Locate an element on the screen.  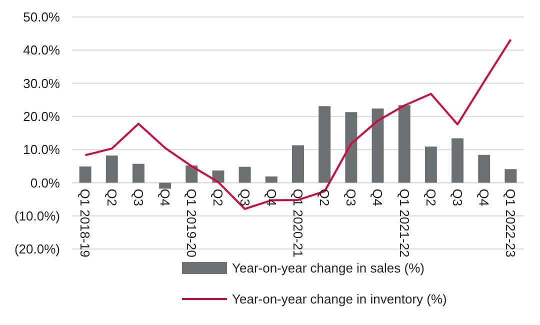
y-tick-label: 50.0% is located at coordinates (41, 17).